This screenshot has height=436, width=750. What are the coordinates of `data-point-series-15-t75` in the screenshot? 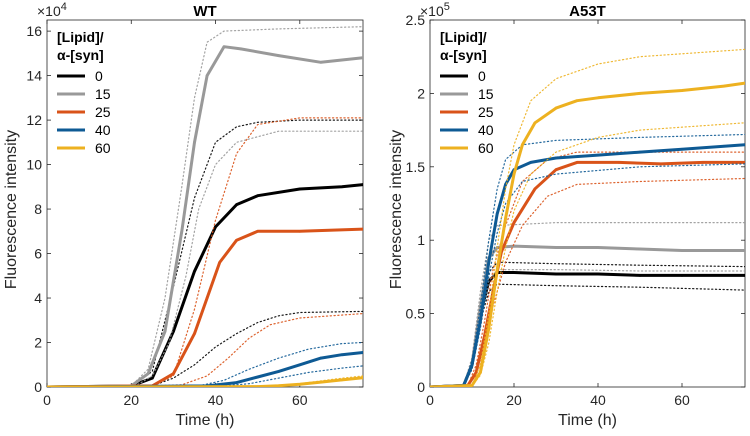 It's located at (362, 58).